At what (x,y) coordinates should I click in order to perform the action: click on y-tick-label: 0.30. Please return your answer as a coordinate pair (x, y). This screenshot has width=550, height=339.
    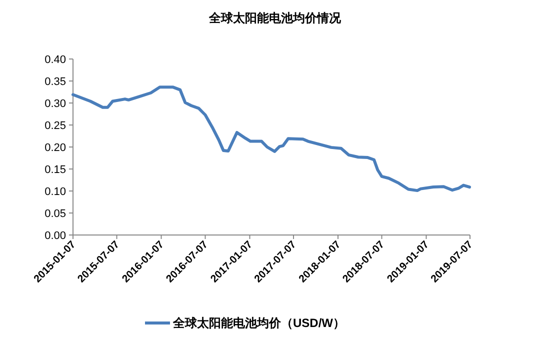
    Looking at the image, I should click on (55, 104).